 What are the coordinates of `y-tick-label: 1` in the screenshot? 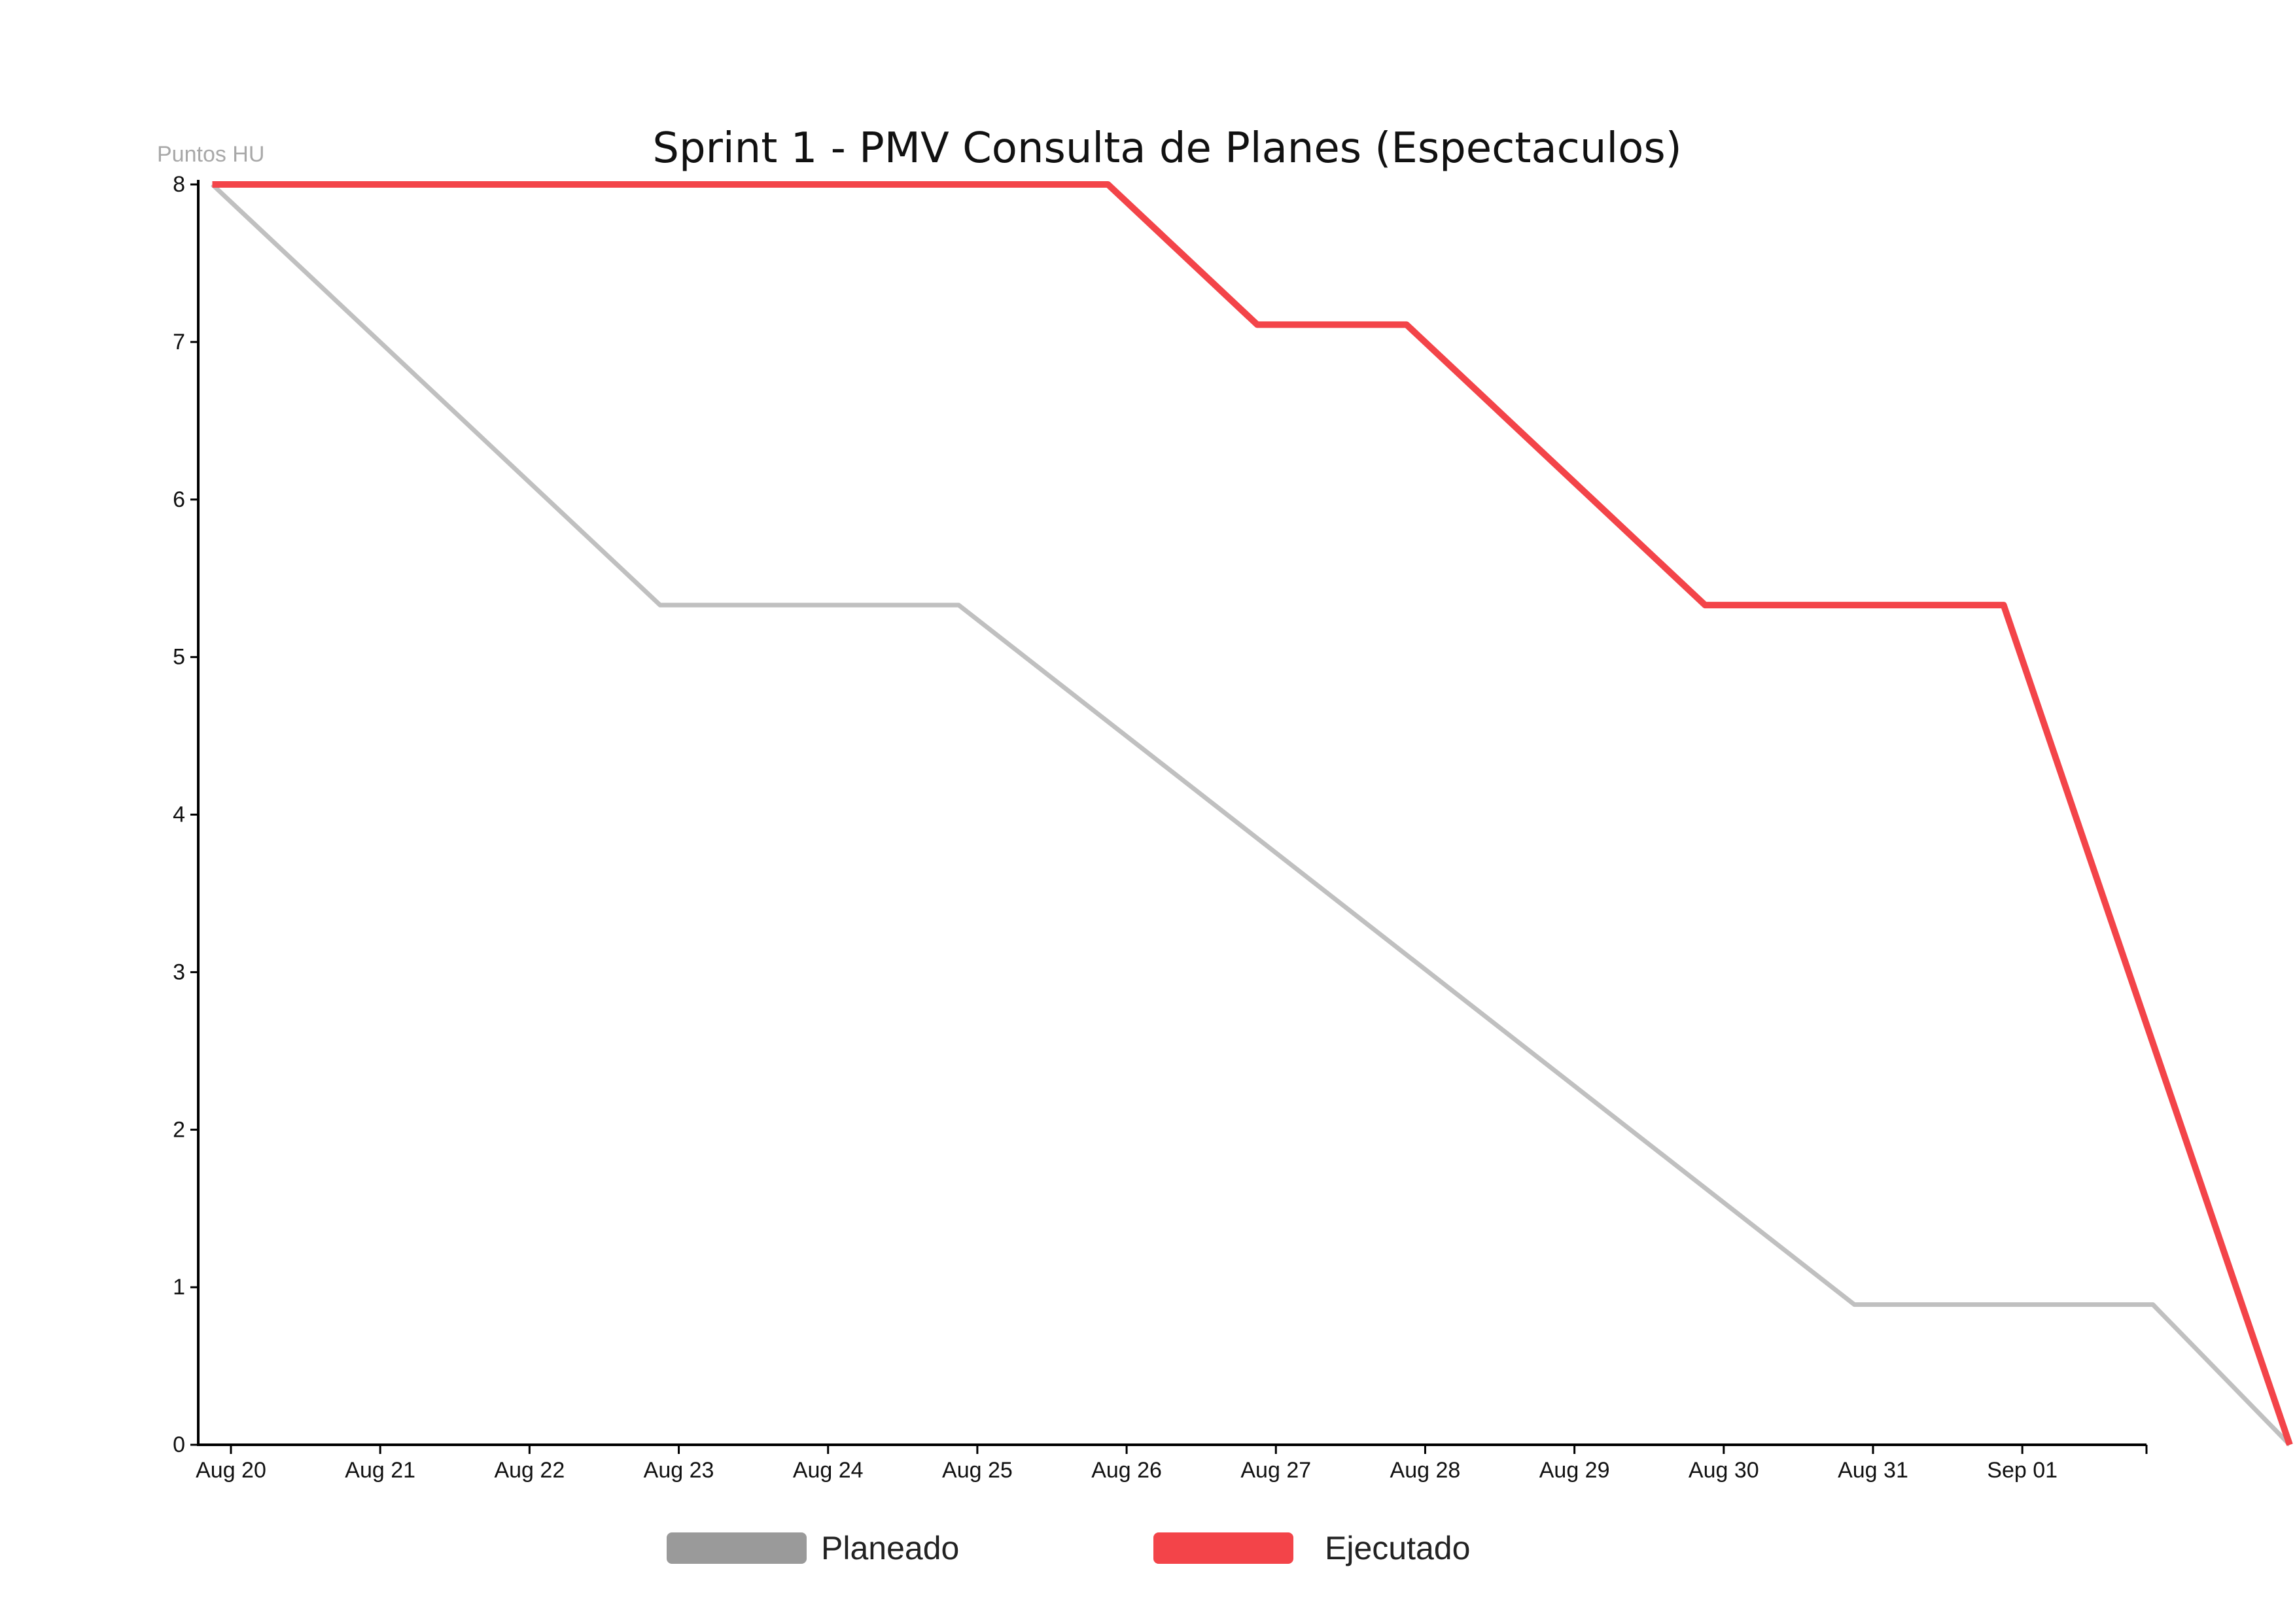 It's located at (179, 1287).